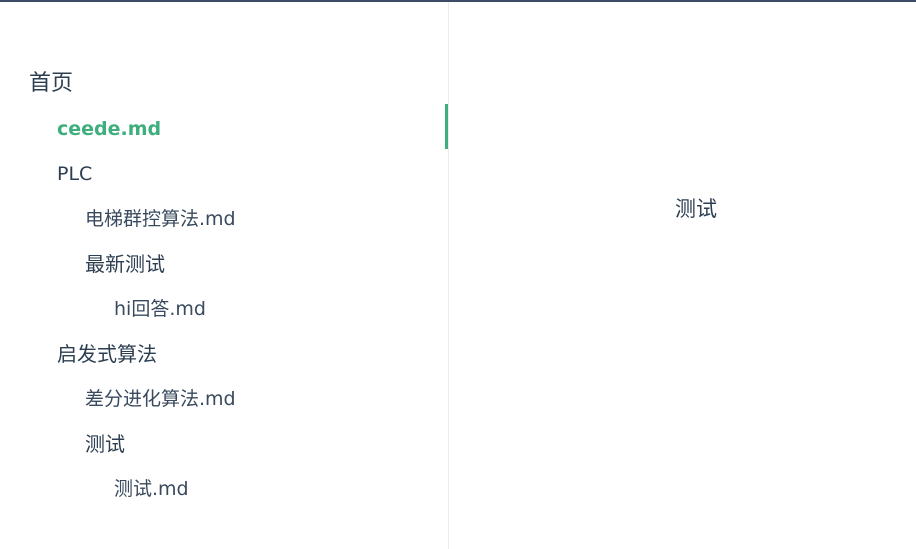  I want to click on sidebar-item-de-algorithm: 差分进化算法.md, so click(160, 399).